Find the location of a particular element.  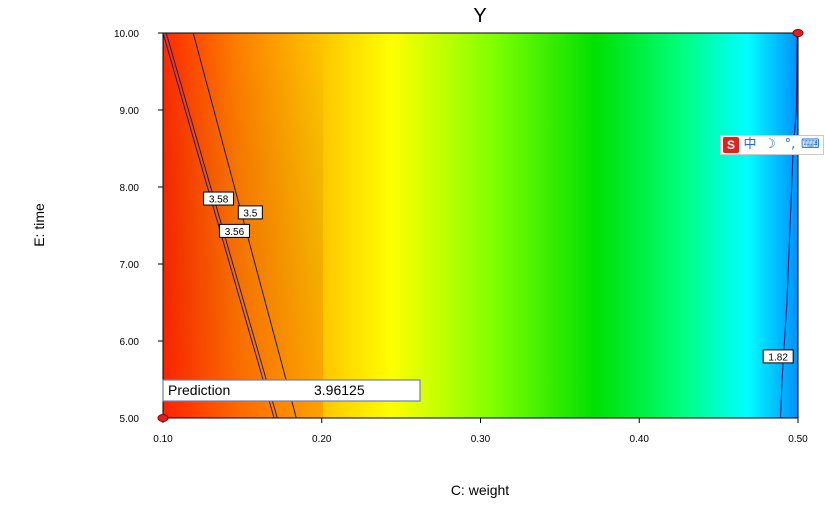

prediction-box-bg is located at coordinates (291, 390).